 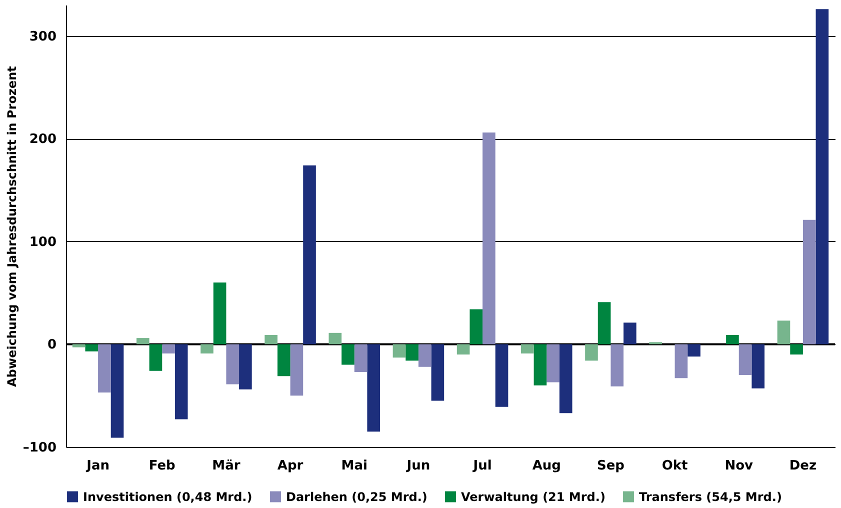 What do you see at coordinates (42, 36) in the screenshot?
I see `y-tick-label: 300` at bounding box center [42, 36].